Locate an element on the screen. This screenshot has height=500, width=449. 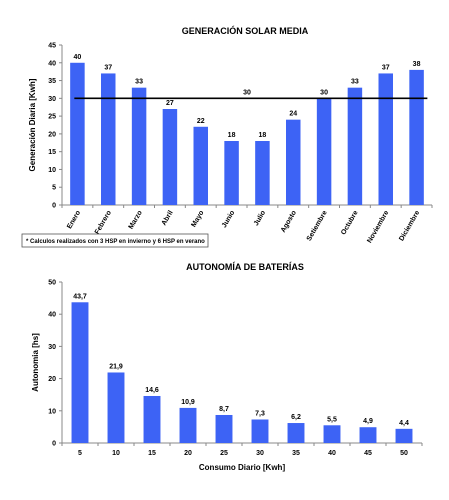
chart1-data-label: 38 is located at coordinates (417, 64).